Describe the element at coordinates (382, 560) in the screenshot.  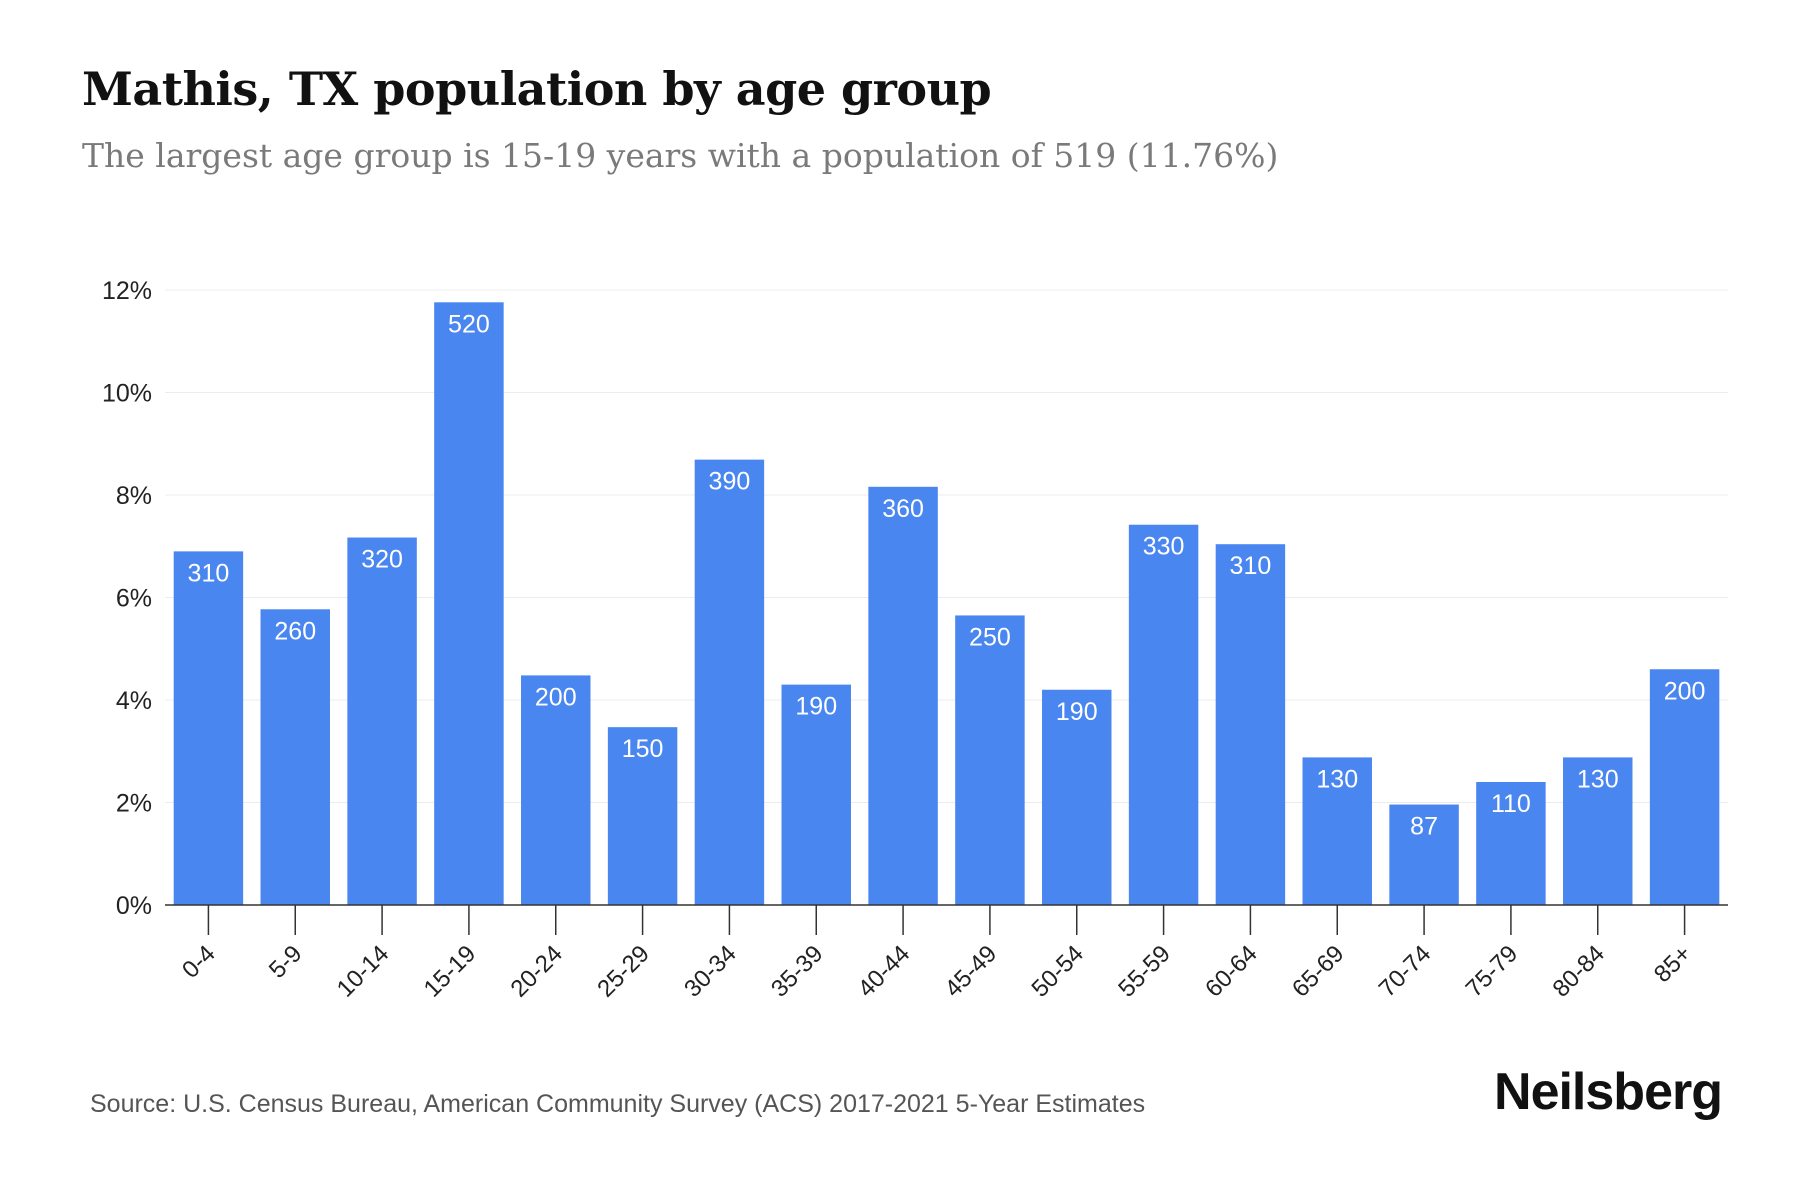
I see `data-label: 320` at that location.